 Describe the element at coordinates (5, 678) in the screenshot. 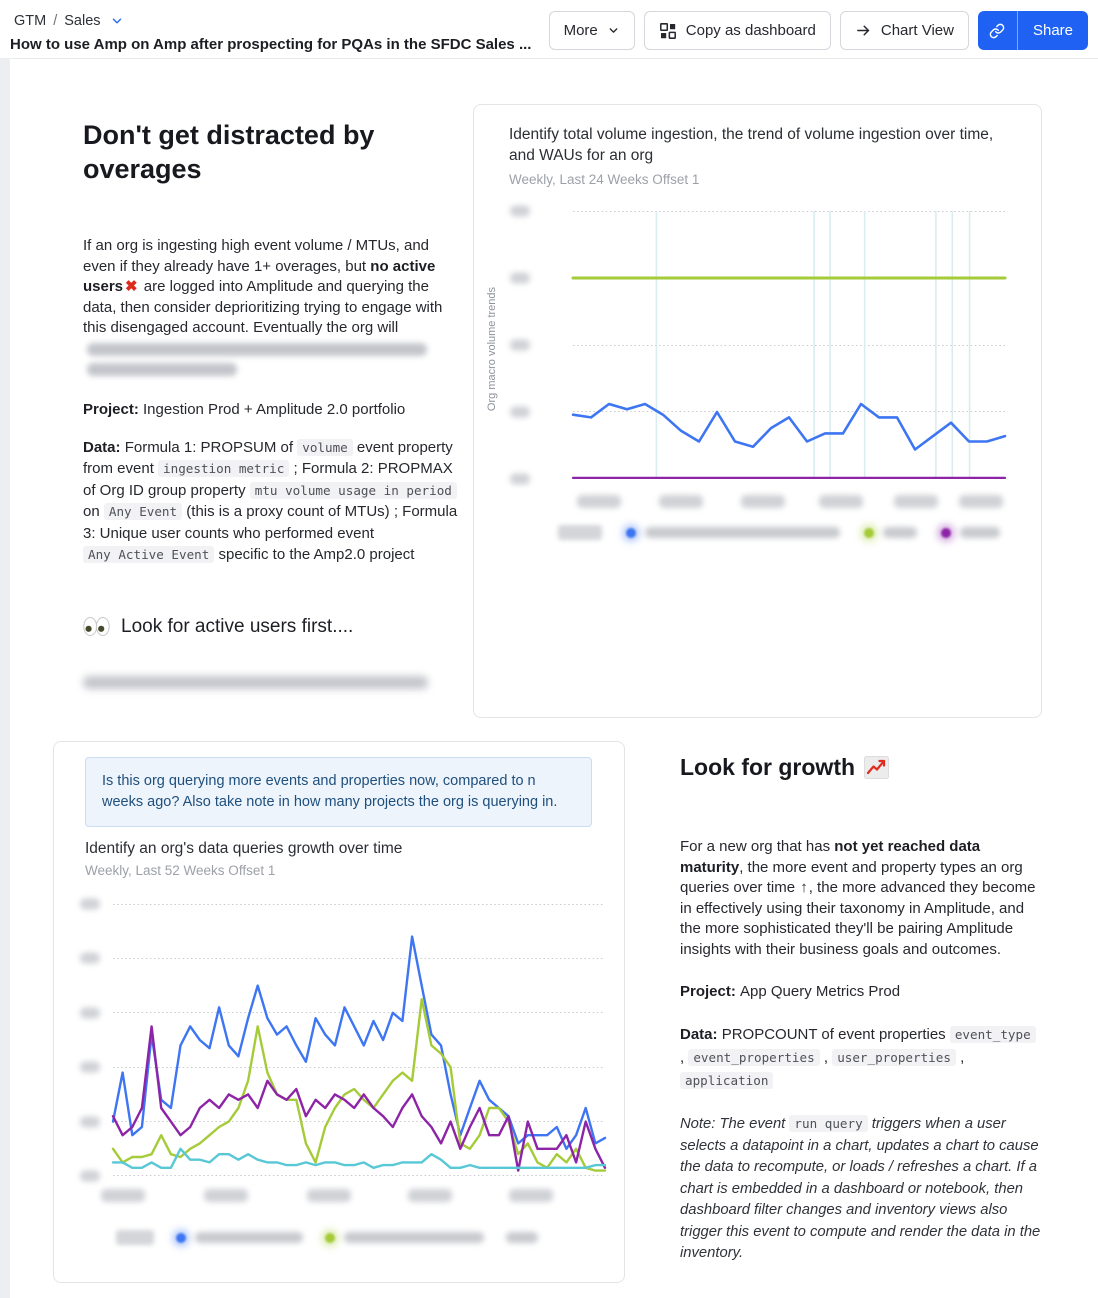

I see `left-gutter` at that location.